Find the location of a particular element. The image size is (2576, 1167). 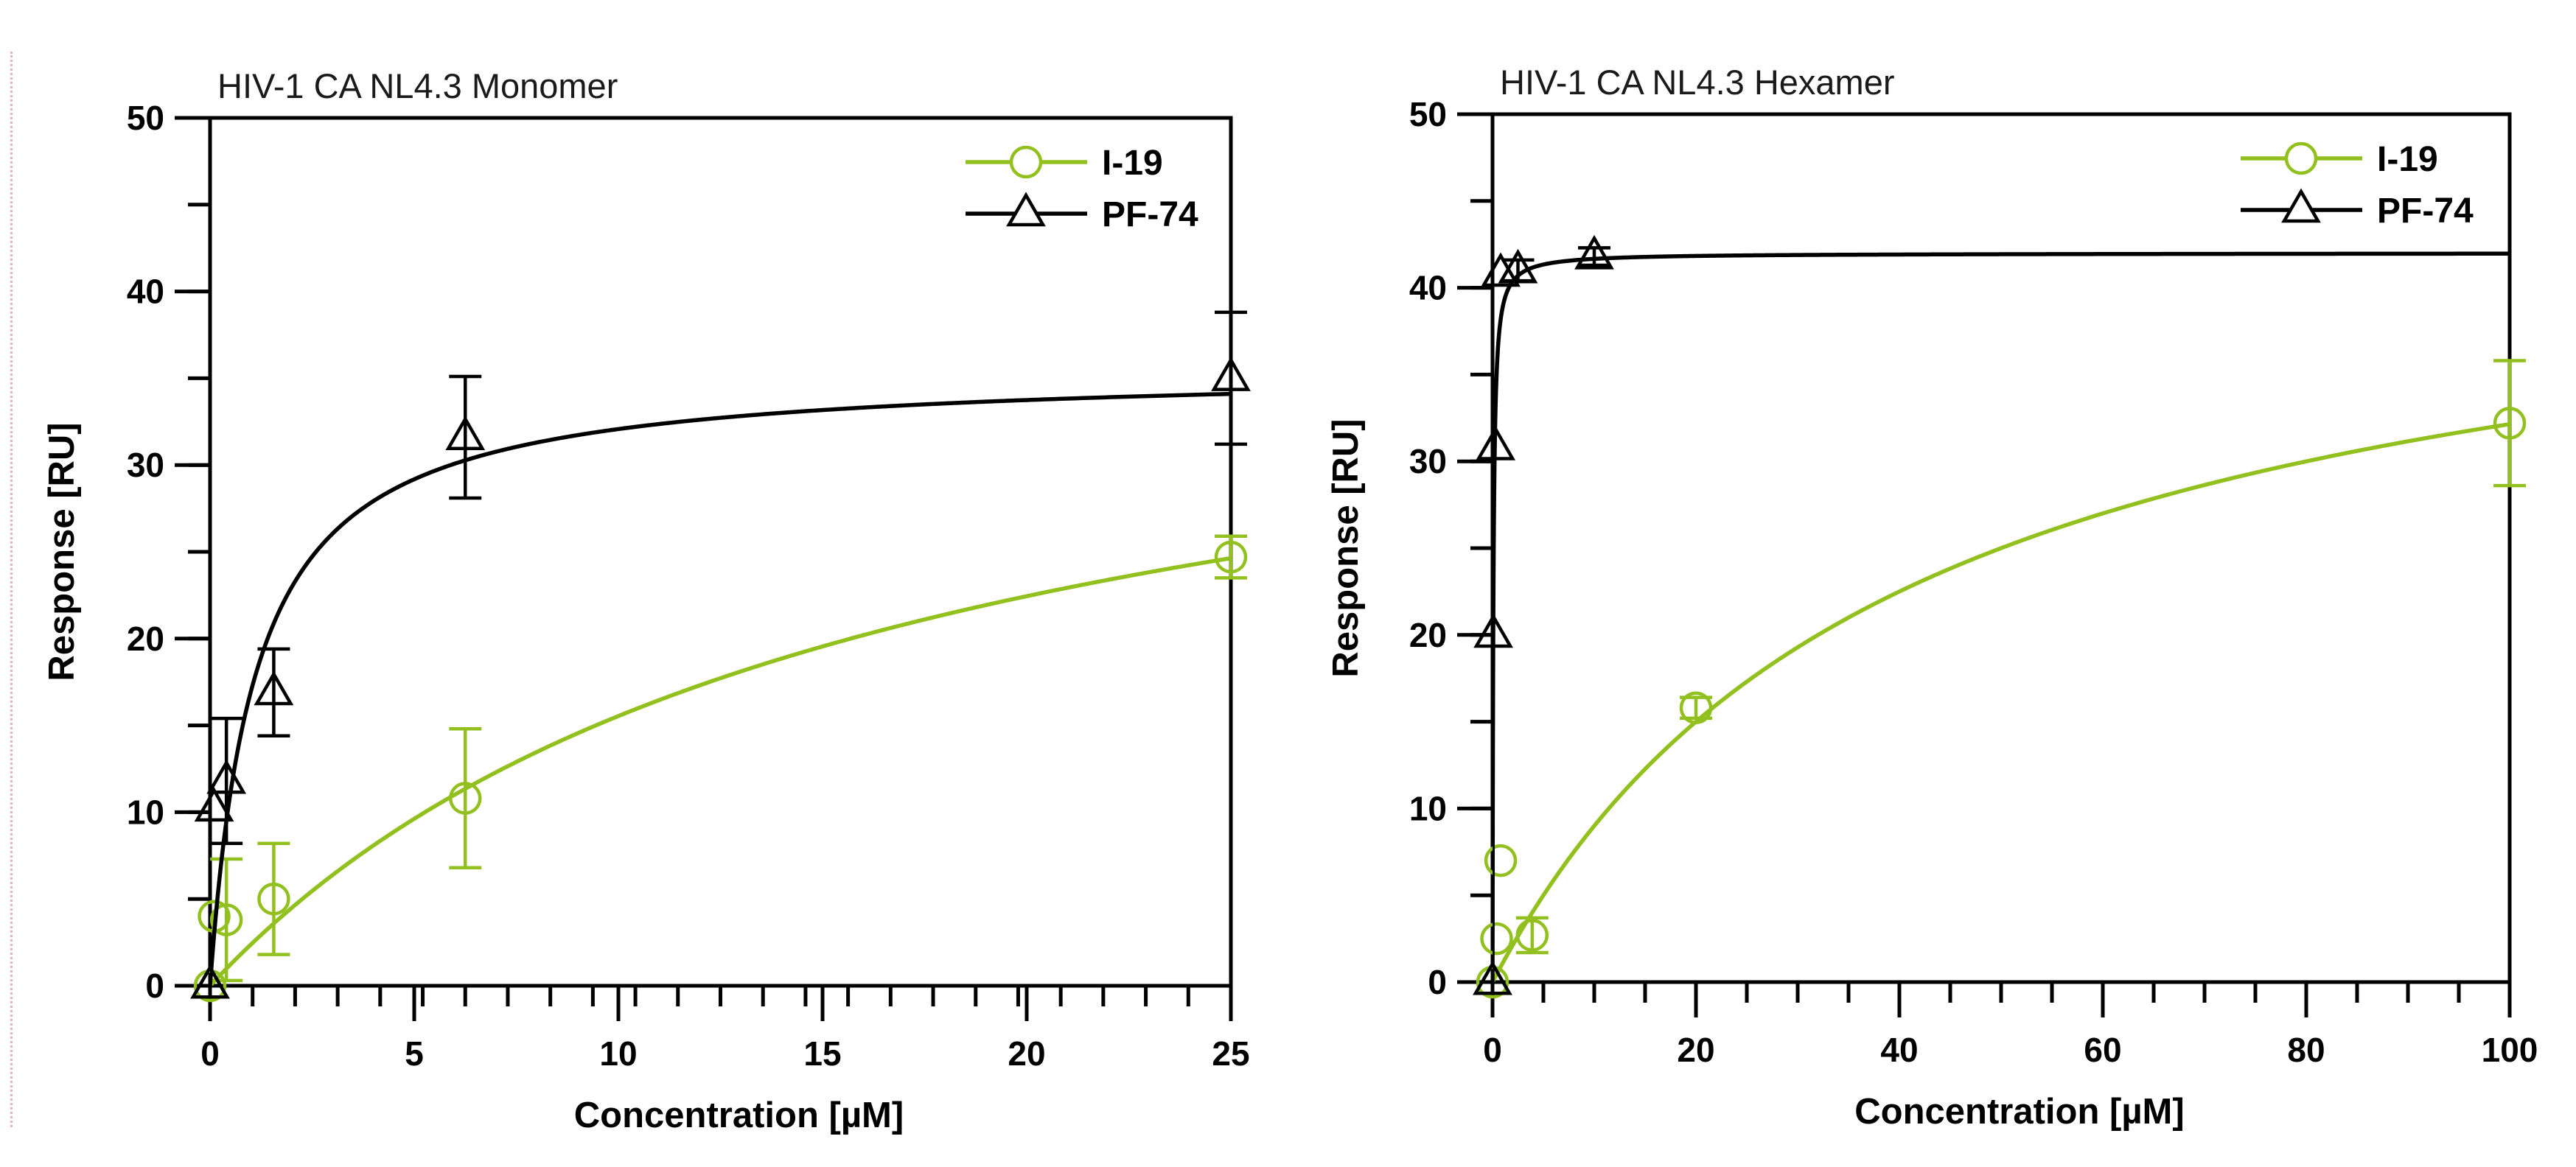

page-margin-line is located at coordinates (11, 589).